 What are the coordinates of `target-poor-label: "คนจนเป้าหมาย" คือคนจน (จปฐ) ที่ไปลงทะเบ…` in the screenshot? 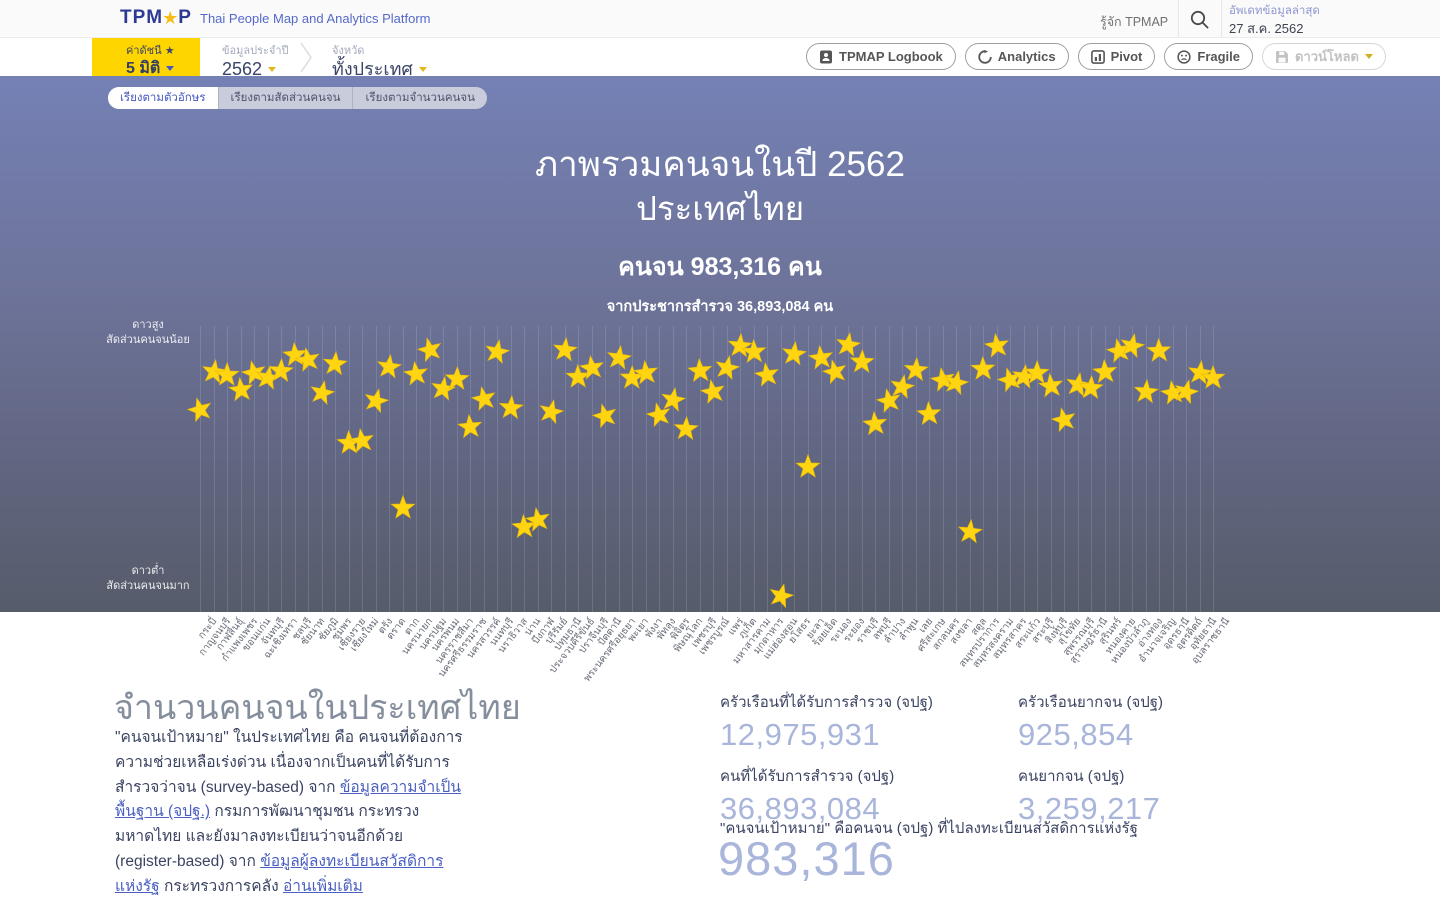 It's located at (929, 828).